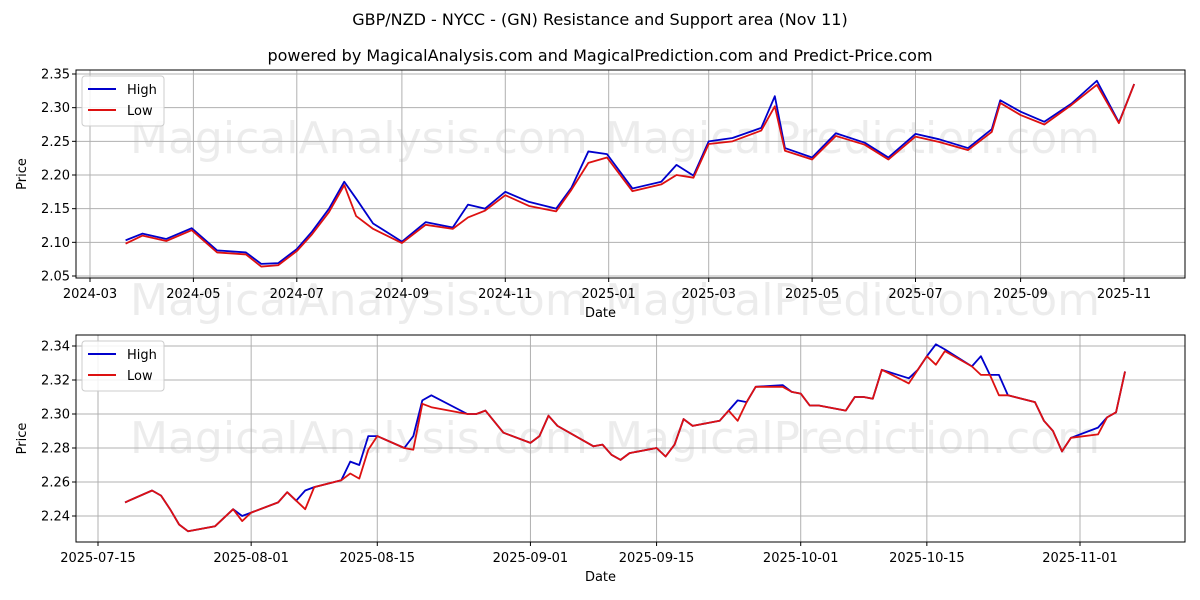 The height and width of the screenshot is (600, 1200). What do you see at coordinates (657, 558) in the screenshot?
I see `x-tick-label: 2025-09-15` at bounding box center [657, 558].